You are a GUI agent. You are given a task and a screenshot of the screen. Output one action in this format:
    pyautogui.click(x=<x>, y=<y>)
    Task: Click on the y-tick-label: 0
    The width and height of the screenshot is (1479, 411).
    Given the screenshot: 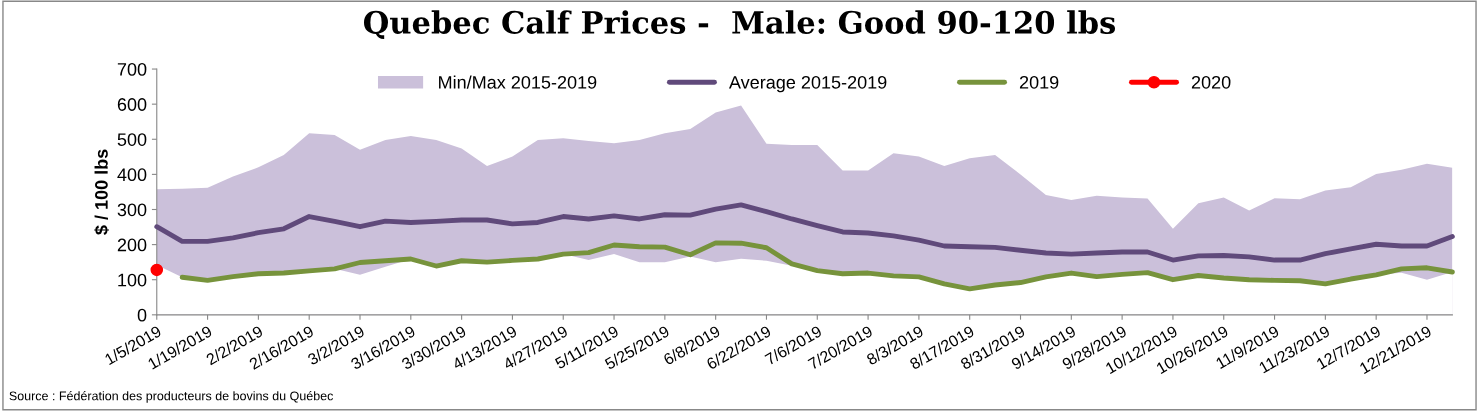 What is the action you would take?
    pyautogui.click(x=142, y=315)
    